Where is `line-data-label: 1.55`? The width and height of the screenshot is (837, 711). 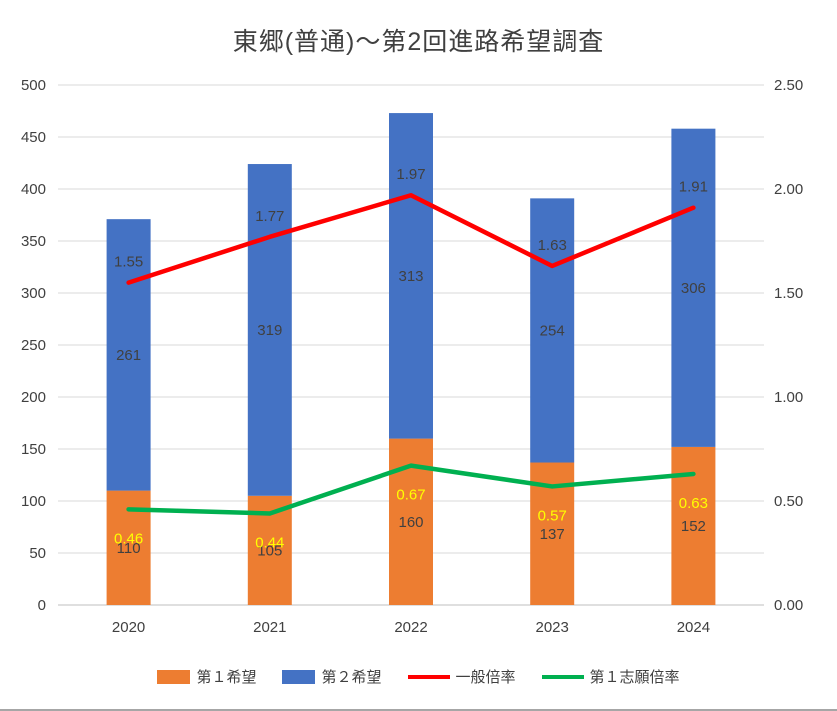 line-data-label: 1.55 is located at coordinates (128, 262).